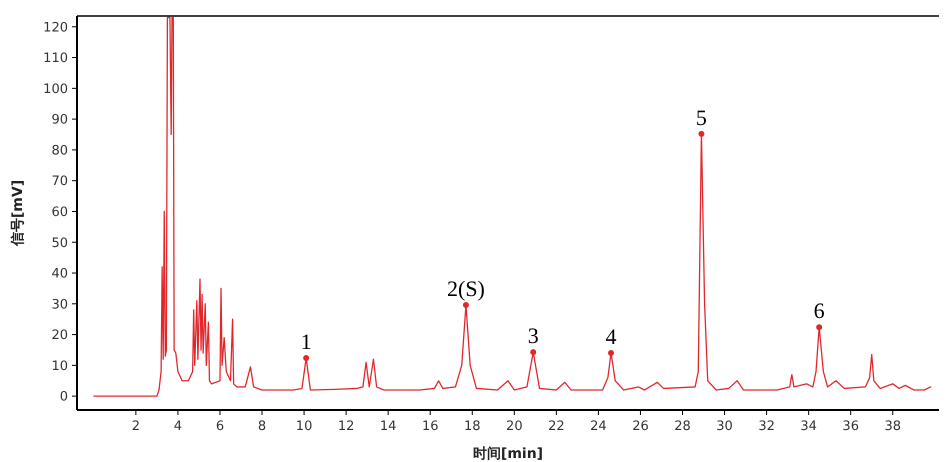  What do you see at coordinates (701, 117) in the screenshot?
I see `annotation: 5` at bounding box center [701, 117].